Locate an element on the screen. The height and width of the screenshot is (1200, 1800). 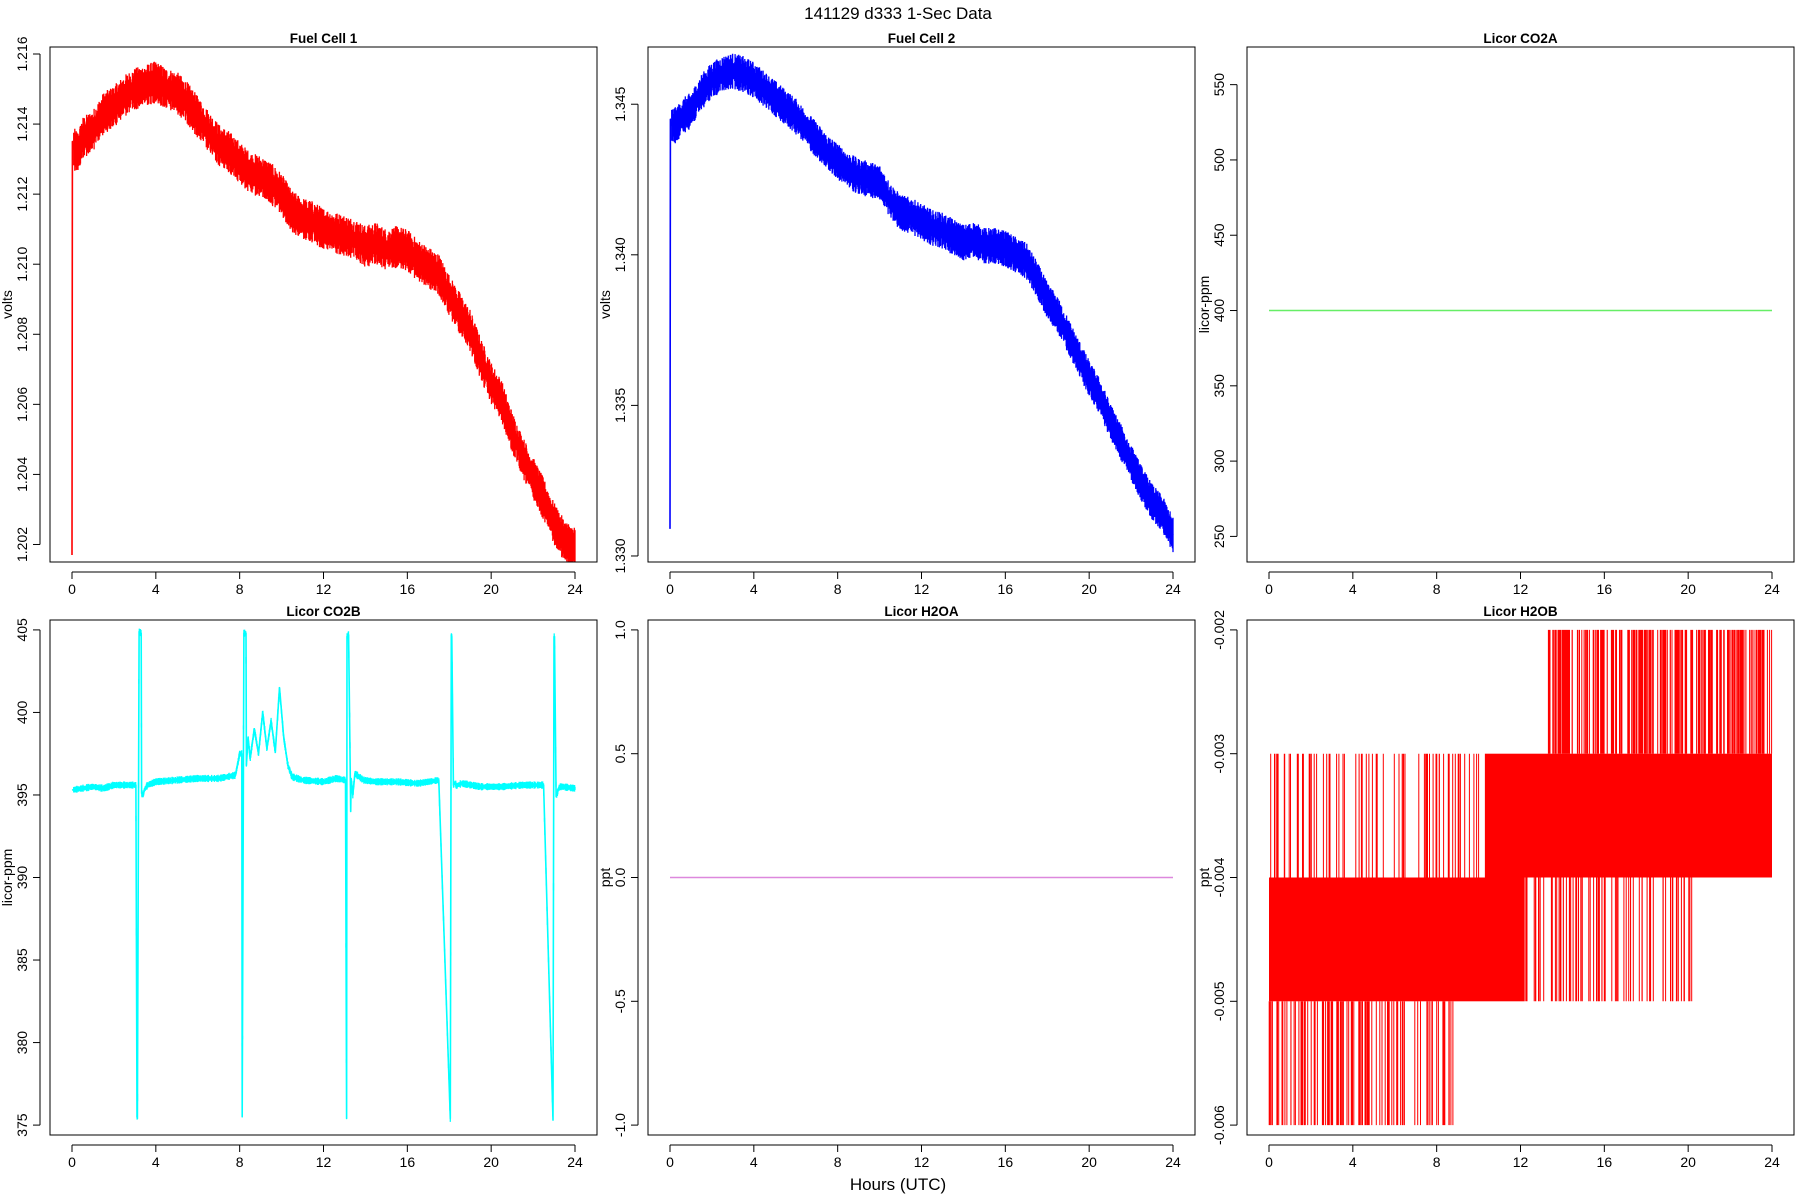
y-tick-label: 1.206 is located at coordinates (22, 404).